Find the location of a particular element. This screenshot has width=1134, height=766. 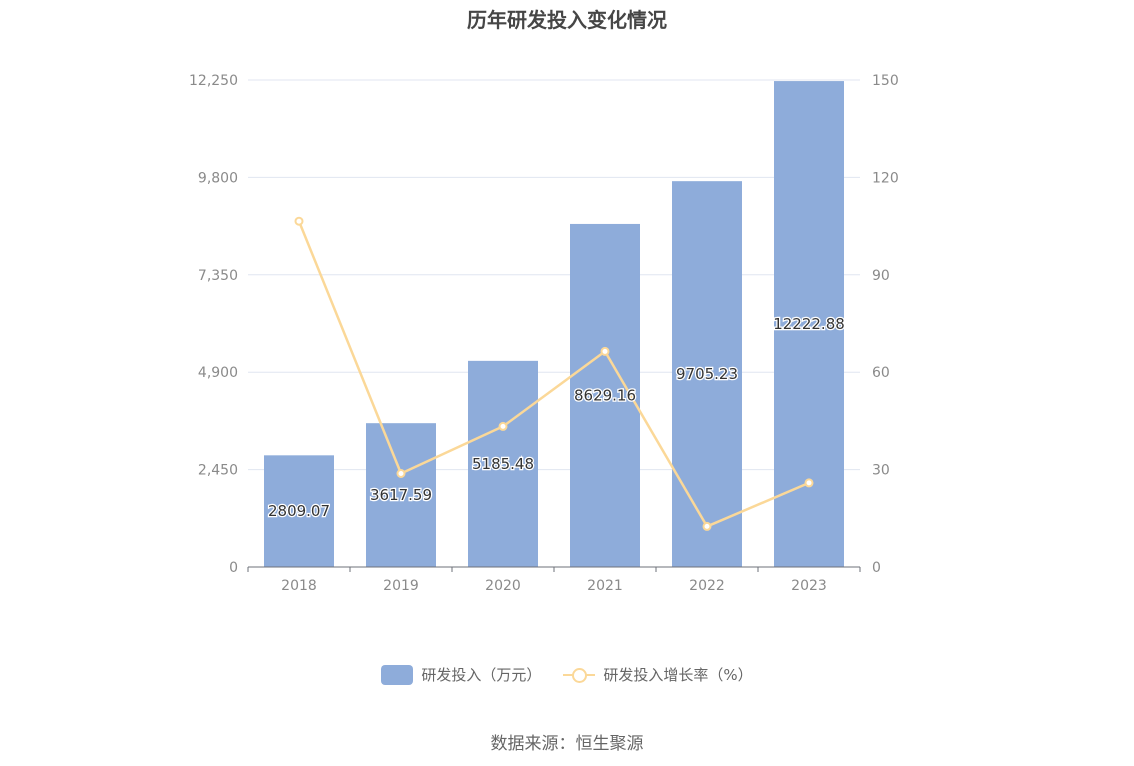

bar-value-label: 9705.23 is located at coordinates (707, 374).